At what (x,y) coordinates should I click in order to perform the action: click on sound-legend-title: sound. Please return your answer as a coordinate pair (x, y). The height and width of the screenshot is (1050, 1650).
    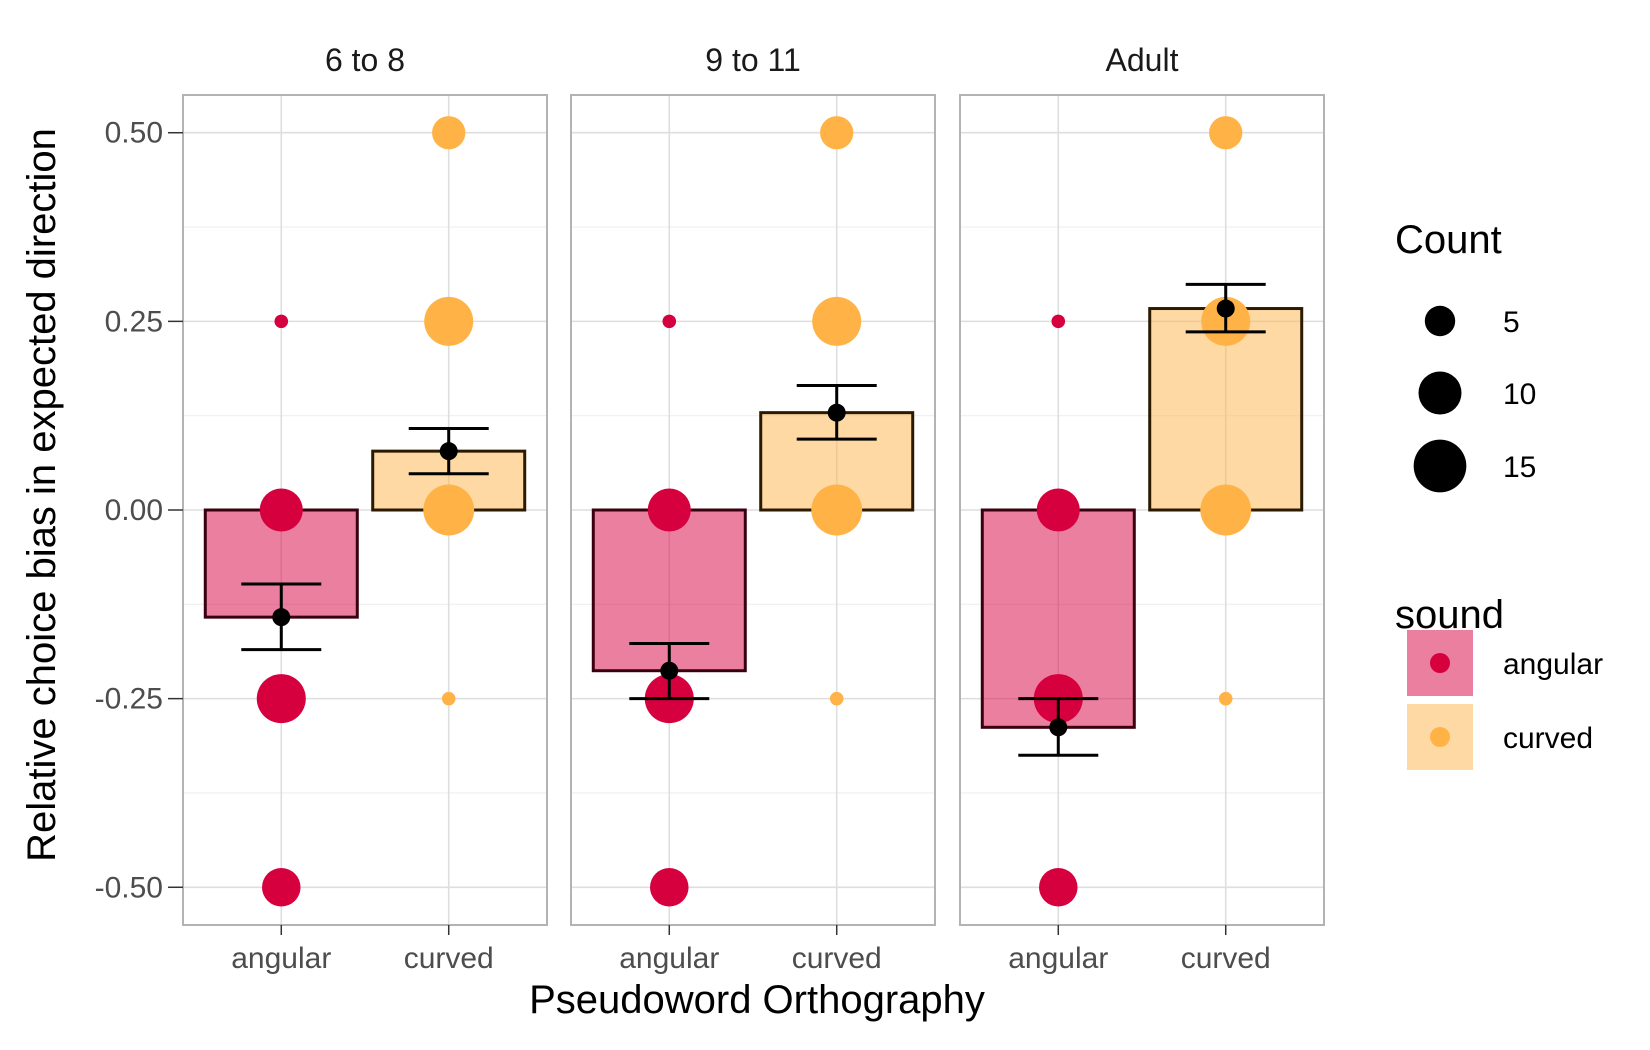
    Looking at the image, I should click on (1449, 615).